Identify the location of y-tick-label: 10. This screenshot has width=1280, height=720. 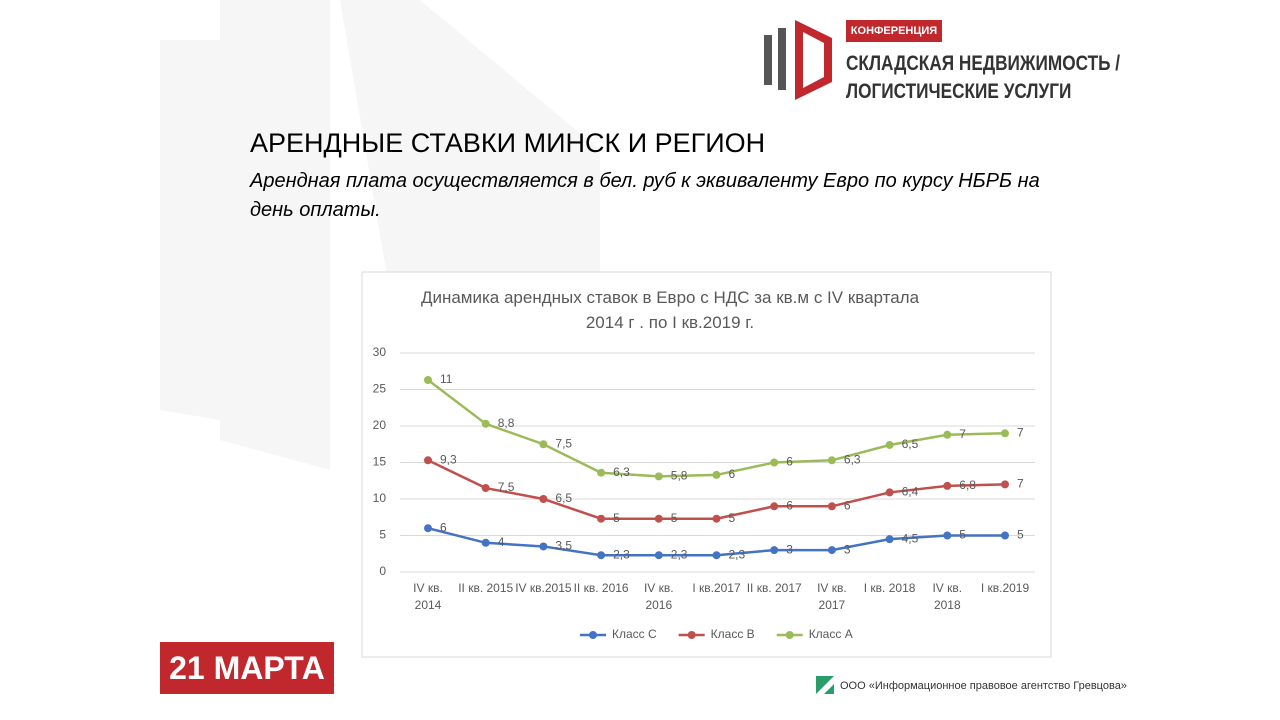
(380, 498).